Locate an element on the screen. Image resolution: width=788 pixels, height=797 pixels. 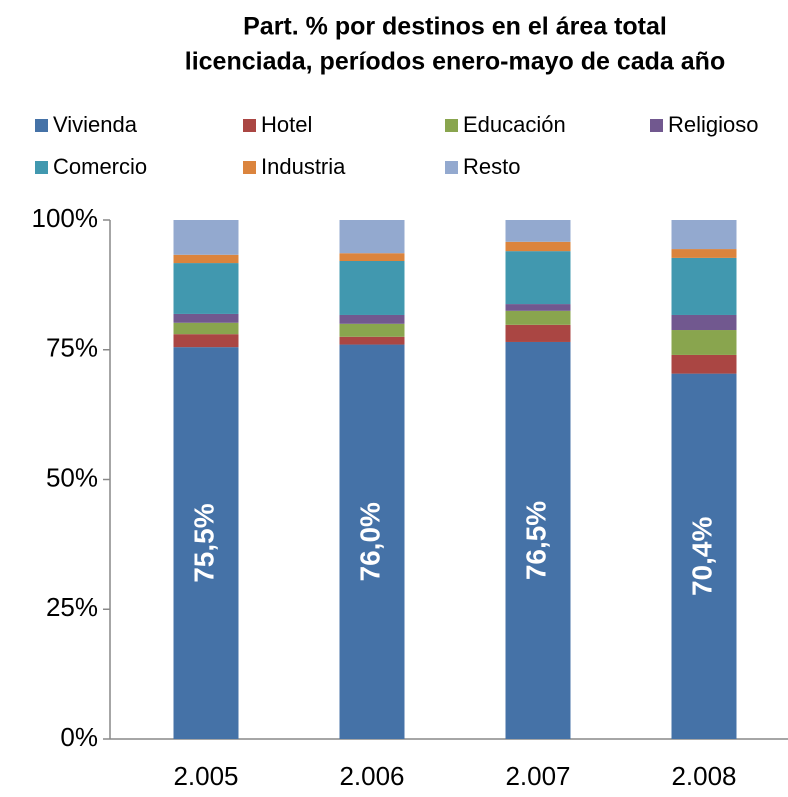
legend-label: Industria is located at coordinates (303, 166).